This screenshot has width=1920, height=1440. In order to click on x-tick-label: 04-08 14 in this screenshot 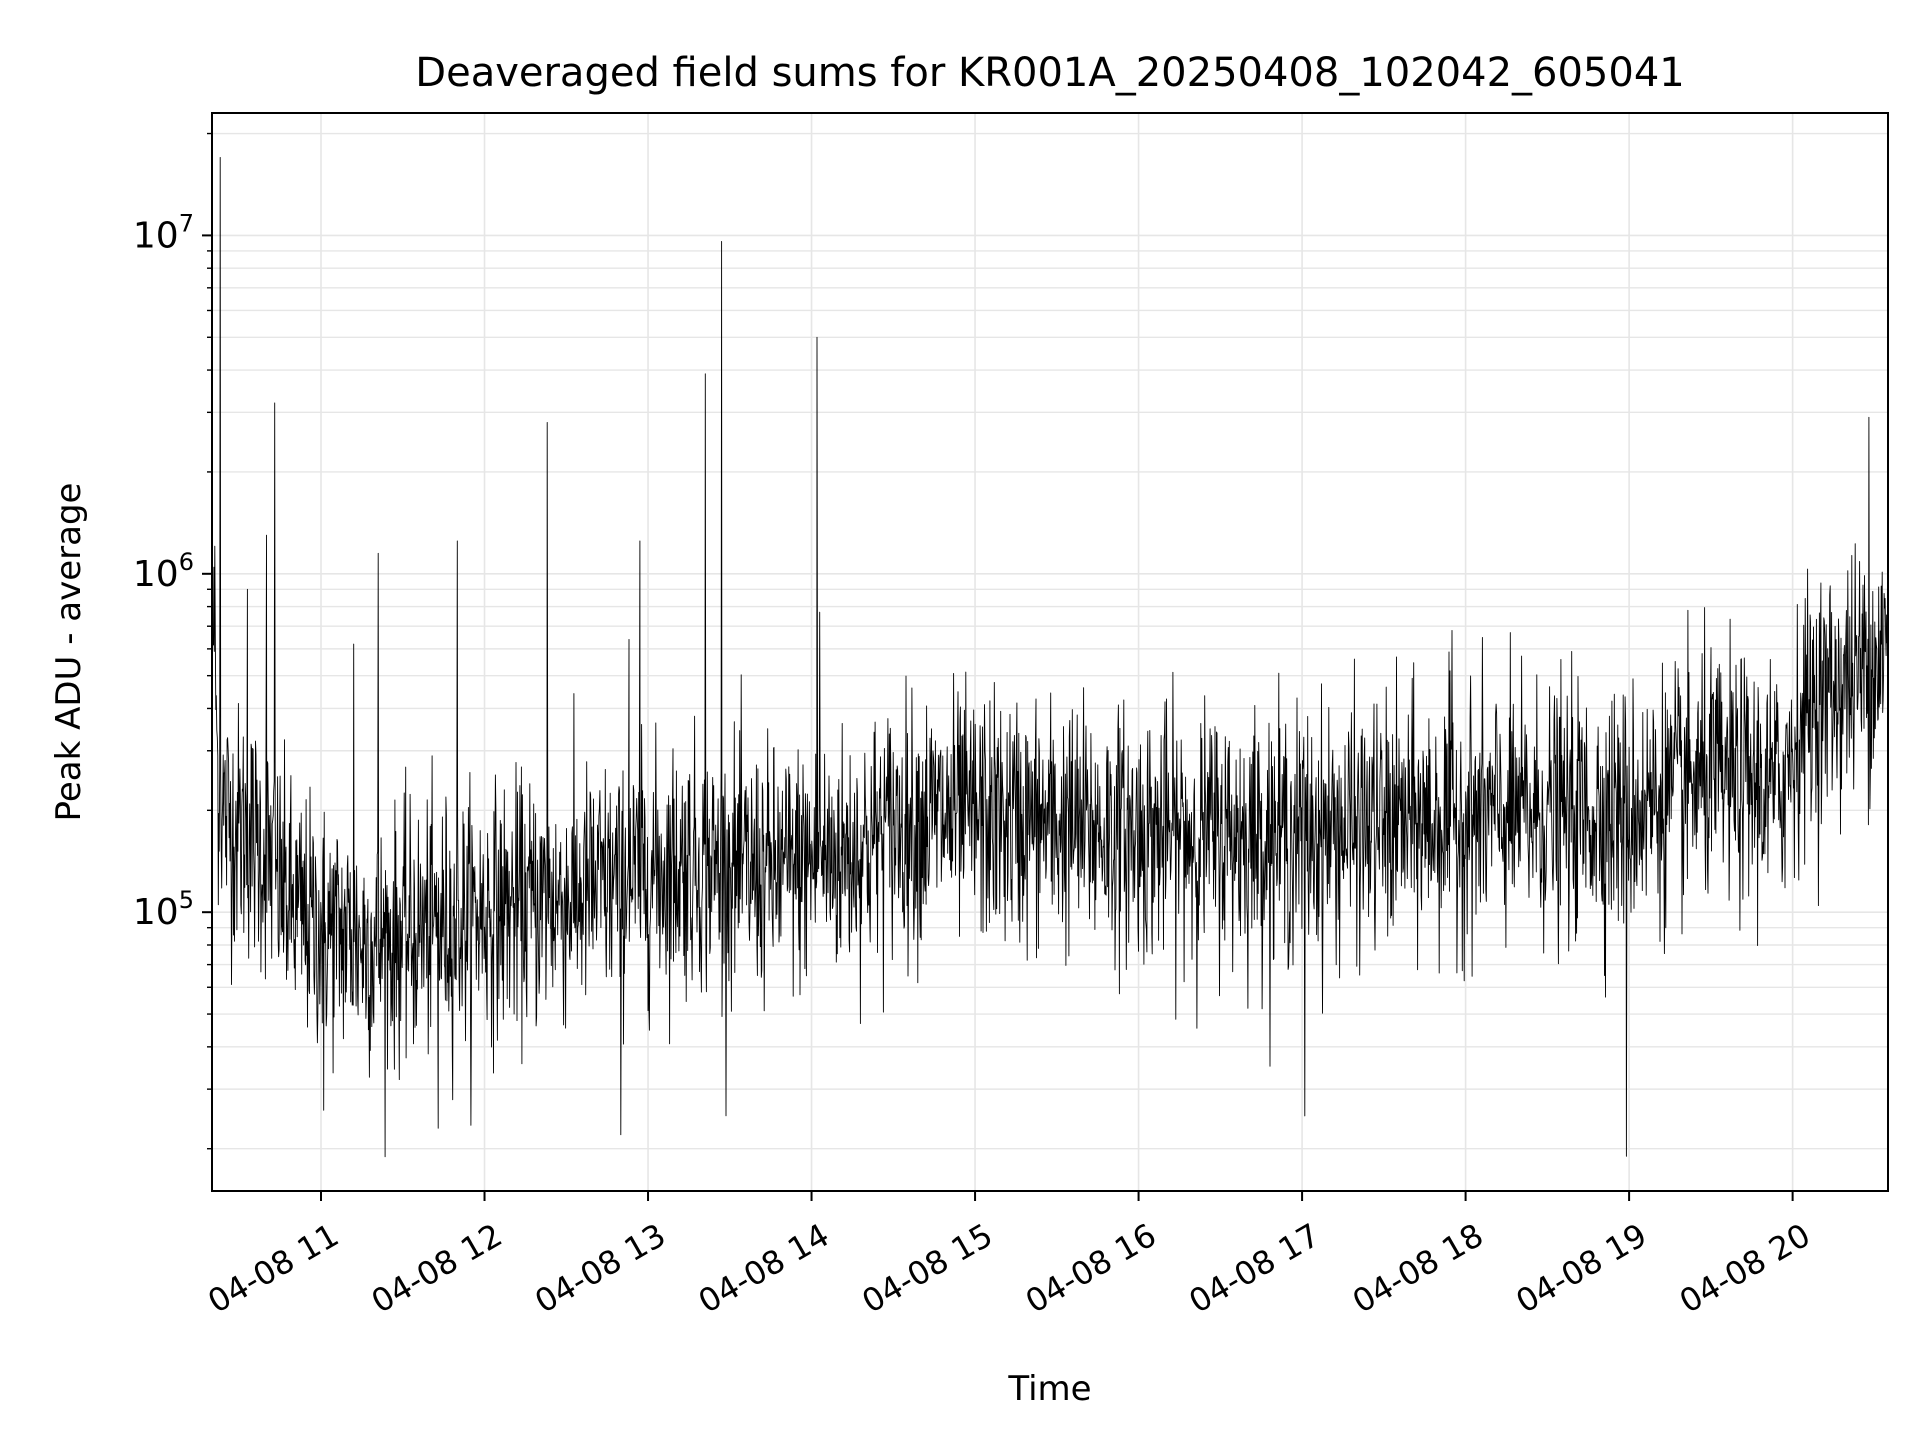, I will do `click(764, 1268)`.